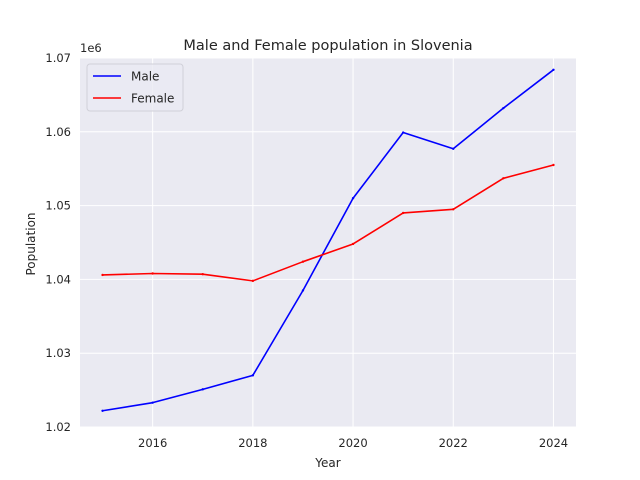 Image resolution: width=640 pixels, height=480 pixels. What do you see at coordinates (58, 279) in the screenshot?
I see `y-tick-label: 1.04` at bounding box center [58, 279].